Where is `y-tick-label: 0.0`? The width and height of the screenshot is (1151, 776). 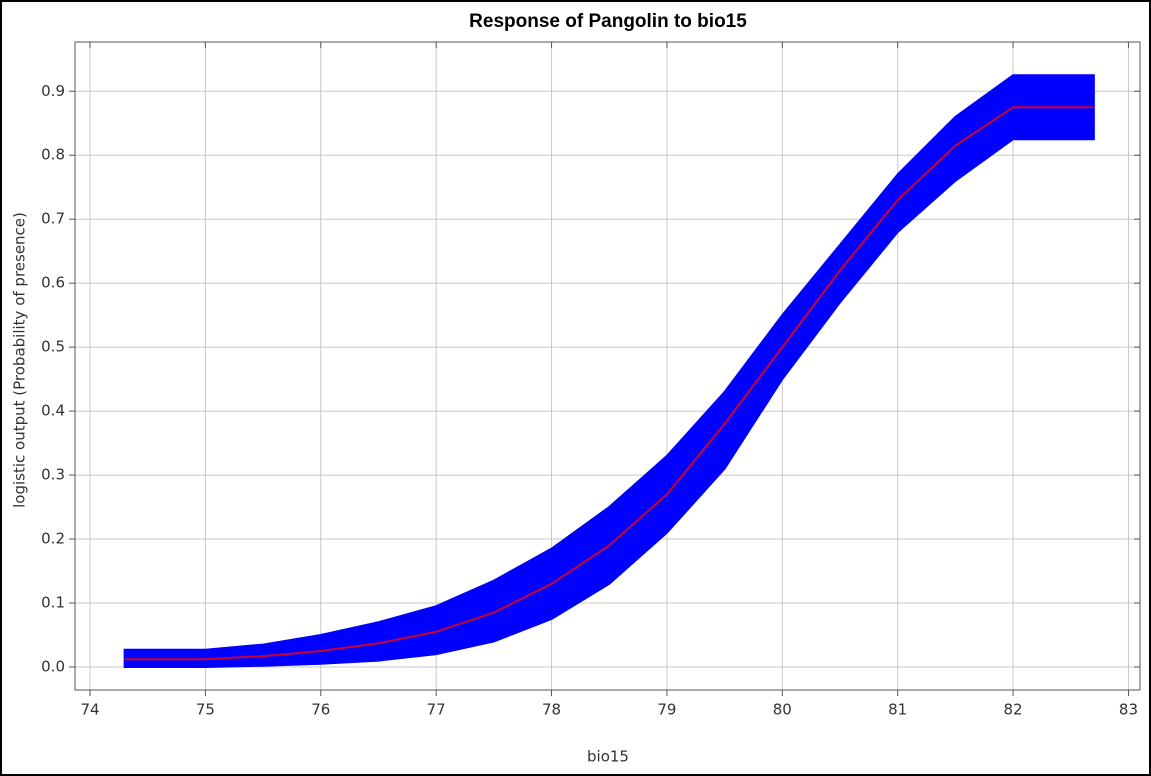 y-tick-label: 0.0 is located at coordinates (53, 666).